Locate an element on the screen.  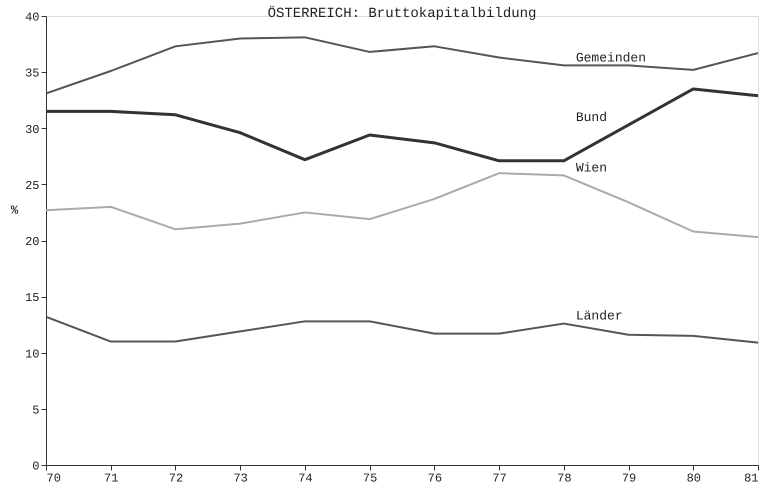
y-tick-label: 40 is located at coordinates (32, 17).